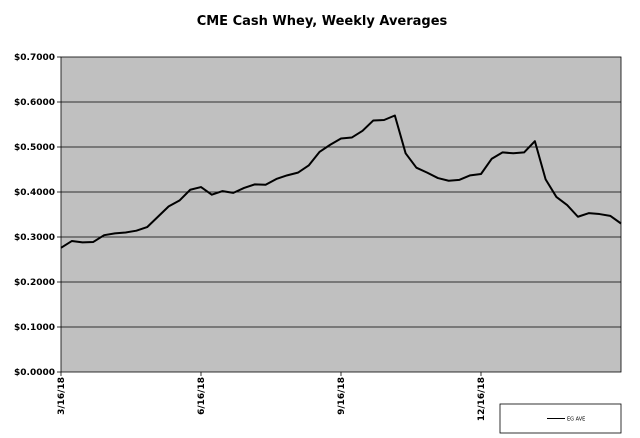 Image resolution: width=640 pixels, height=438 pixels. I want to click on chart-title: CME Cash Whey, Weekly Averages, so click(322, 21).